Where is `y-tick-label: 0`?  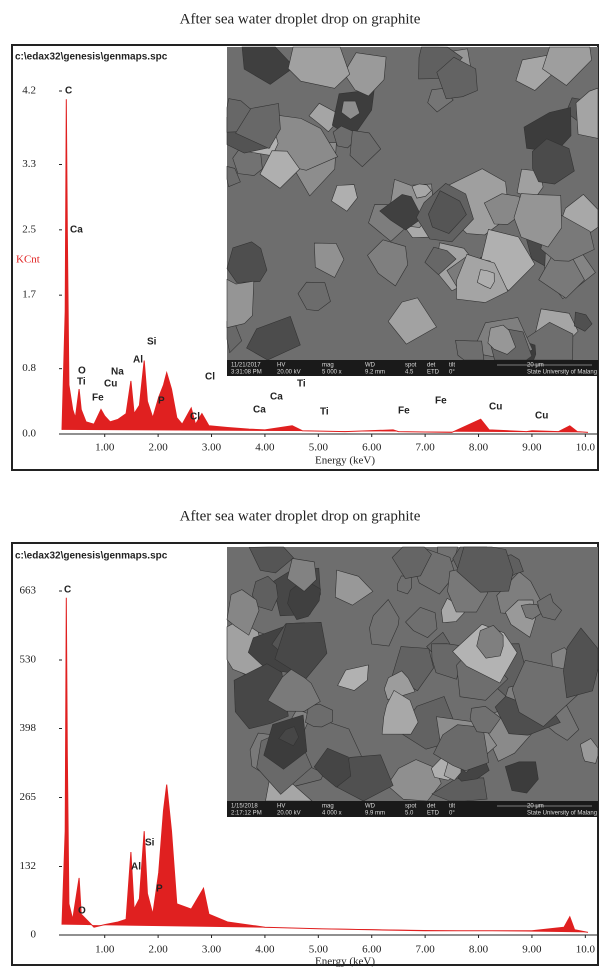 y-tick-label: 0 is located at coordinates (34, 935).